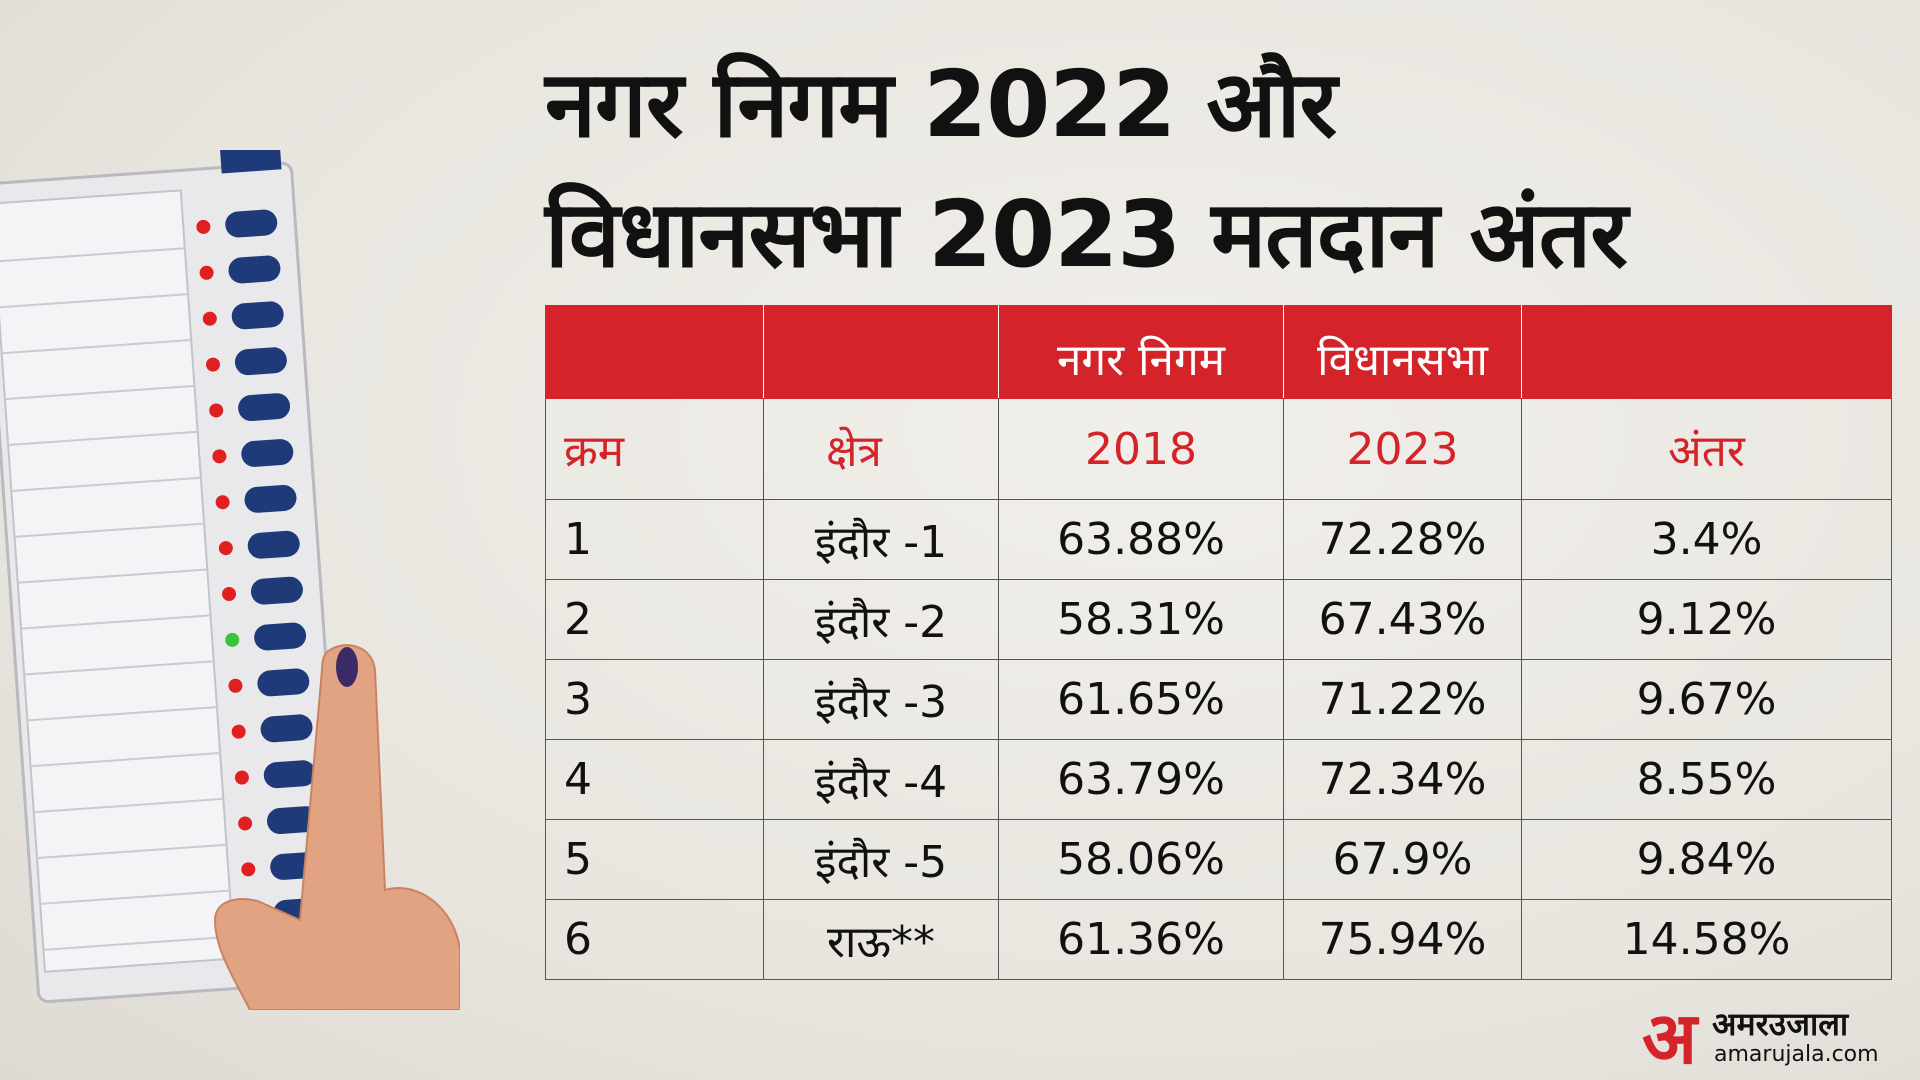 Image resolution: width=1920 pixels, height=1080 pixels. Describe the element at coordinates (1141, 699) in the screenshot. I see `cell-2018: 61.65%` at that location.